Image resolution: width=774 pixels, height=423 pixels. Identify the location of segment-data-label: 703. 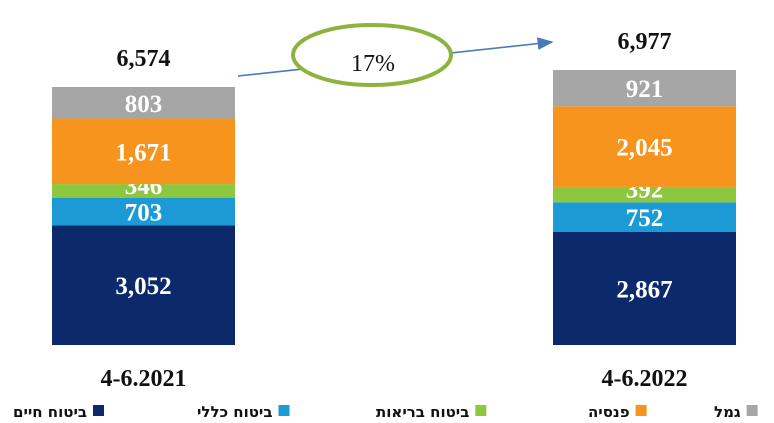
(144, 212).